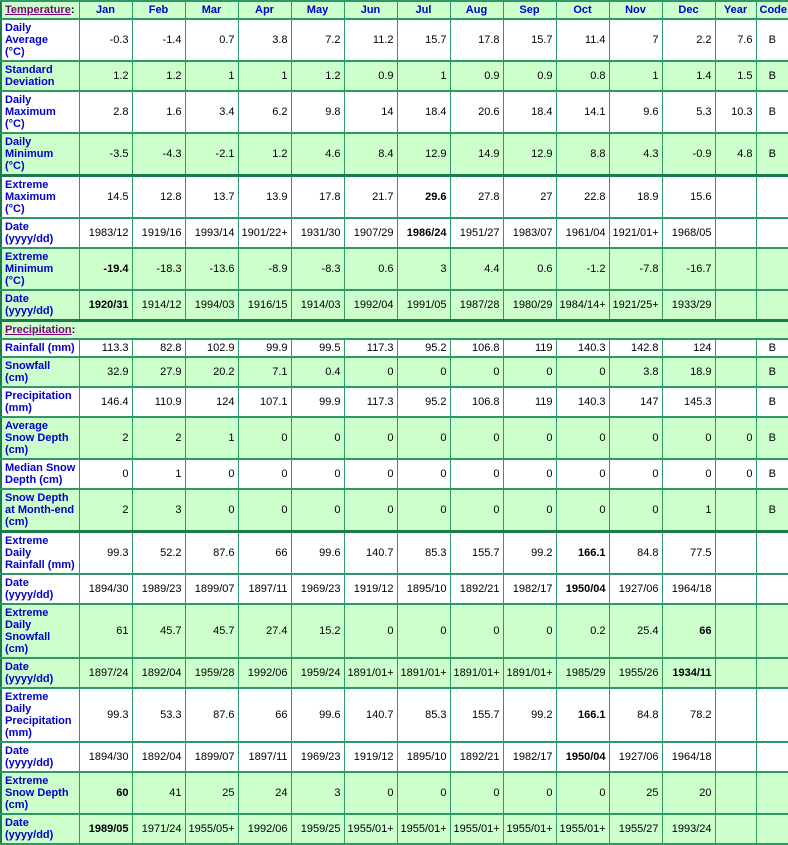  What do you see at coordinates (105, 112) in the screenshot?
I see `data-cell: 2.8` at bounding box center [105, 112].